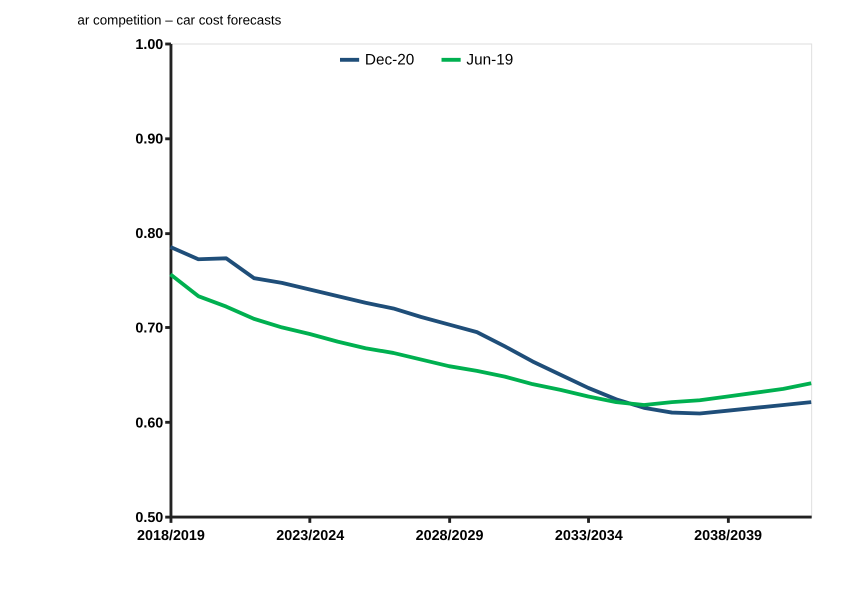  What do you see at coordinates (149, 44) in the screenshot?
I see `y-tick-label: 1.00` at bounding box center [149, 44].